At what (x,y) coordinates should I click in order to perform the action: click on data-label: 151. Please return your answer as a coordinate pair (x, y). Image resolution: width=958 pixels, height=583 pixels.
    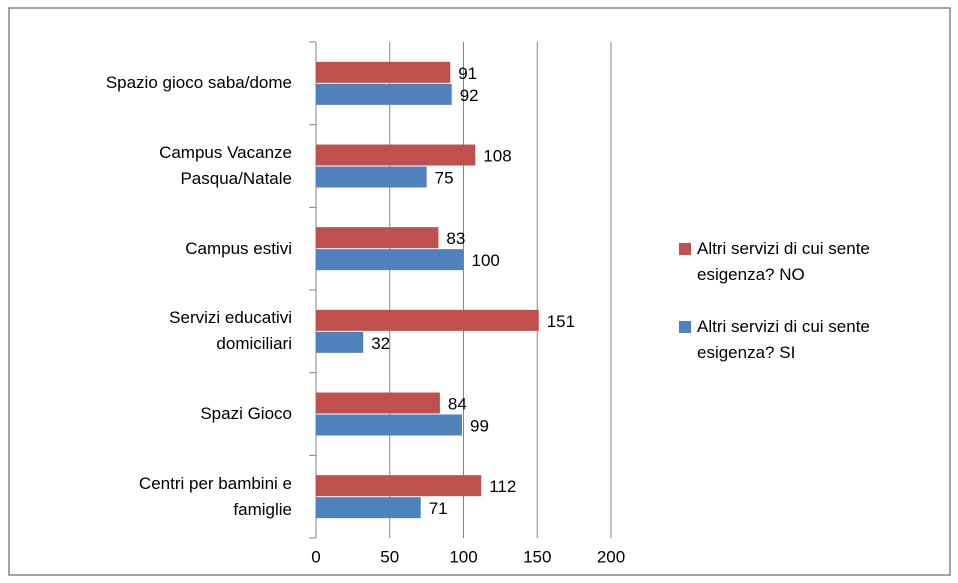
    Looking at the image, I should click on (561, 321).